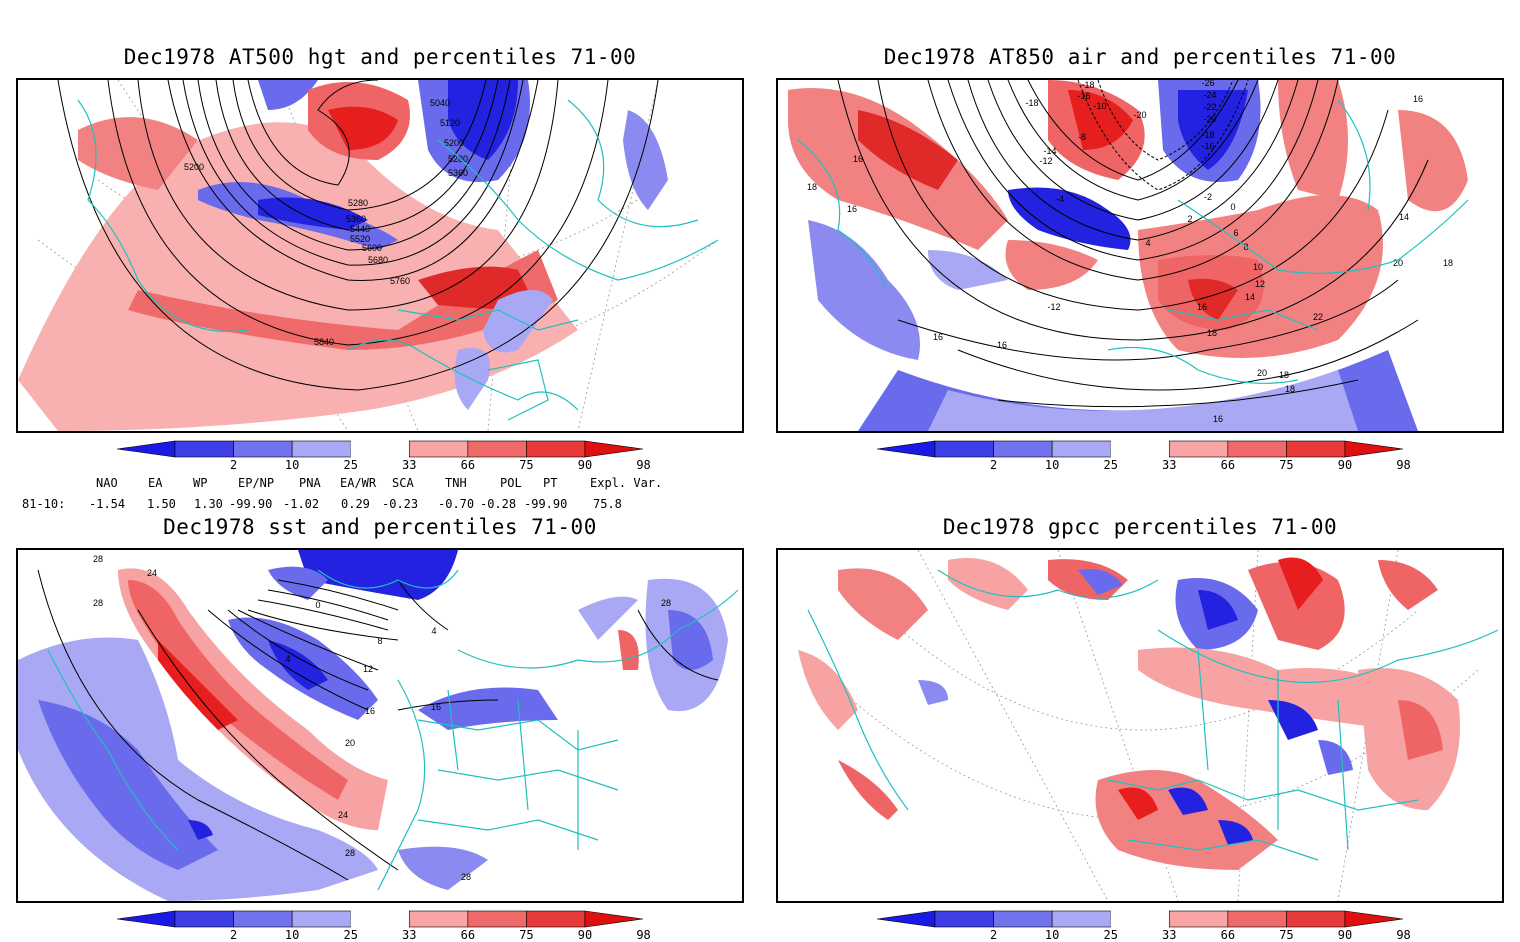  What do you see at coordinates (458, 173) in the screenshot?
I see `contour-label: 5360` at bounding box center [458, 173].